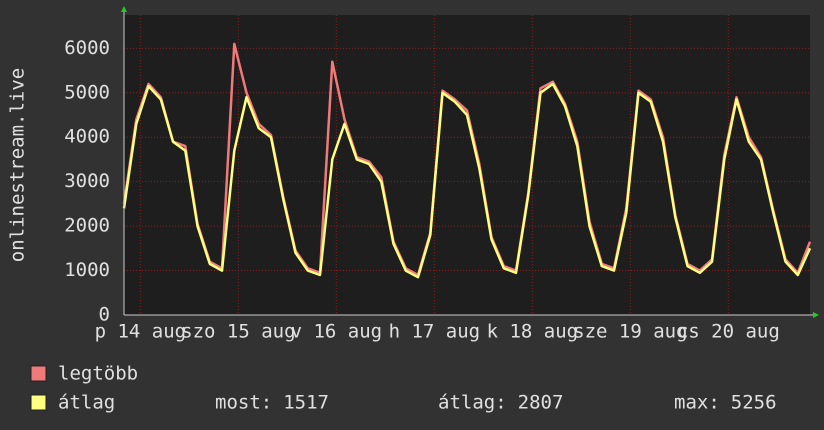 Image resolution: width=824 pixels, height=430 pixels. I want to click on summary-value: 5256, so click(754, 403).